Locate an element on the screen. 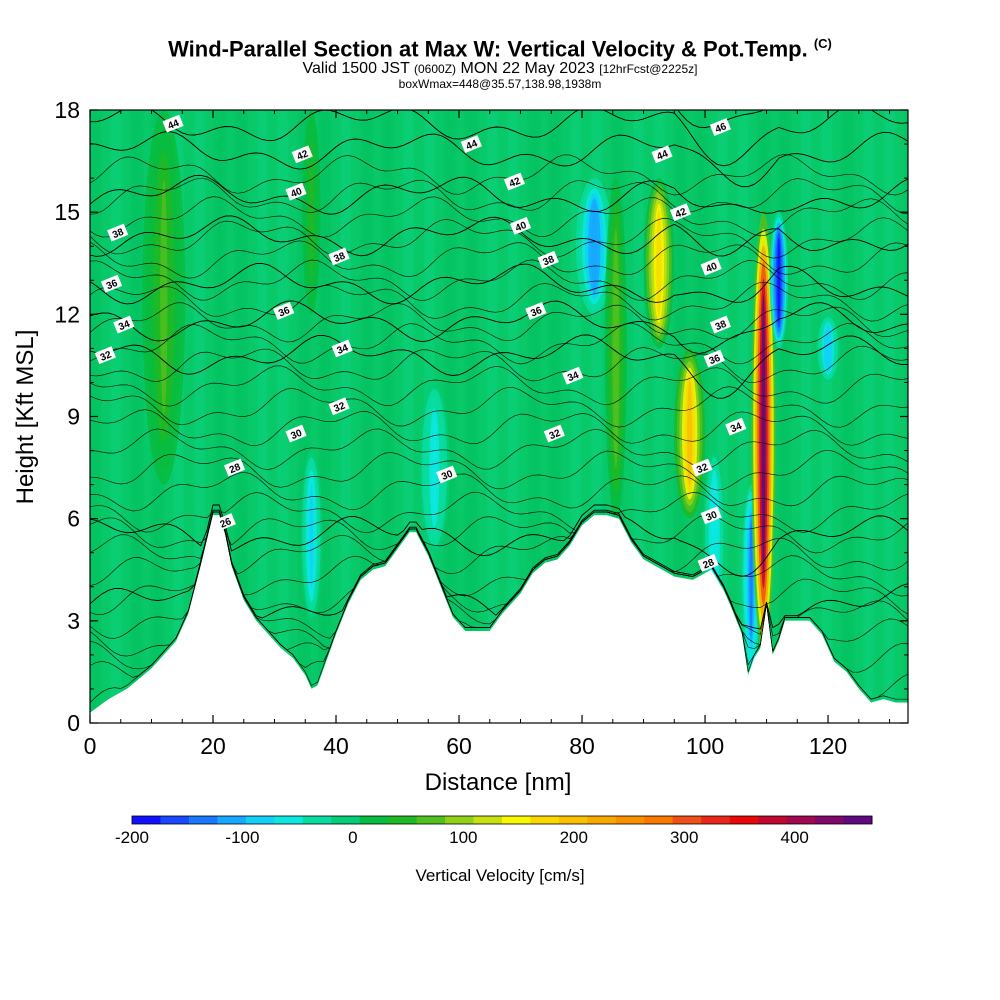 This screenshot has width=1000, height=1000. chart-boxinfo: boxWmax=448@35.57,138.98,1938m is located at coordinates (500, 84).